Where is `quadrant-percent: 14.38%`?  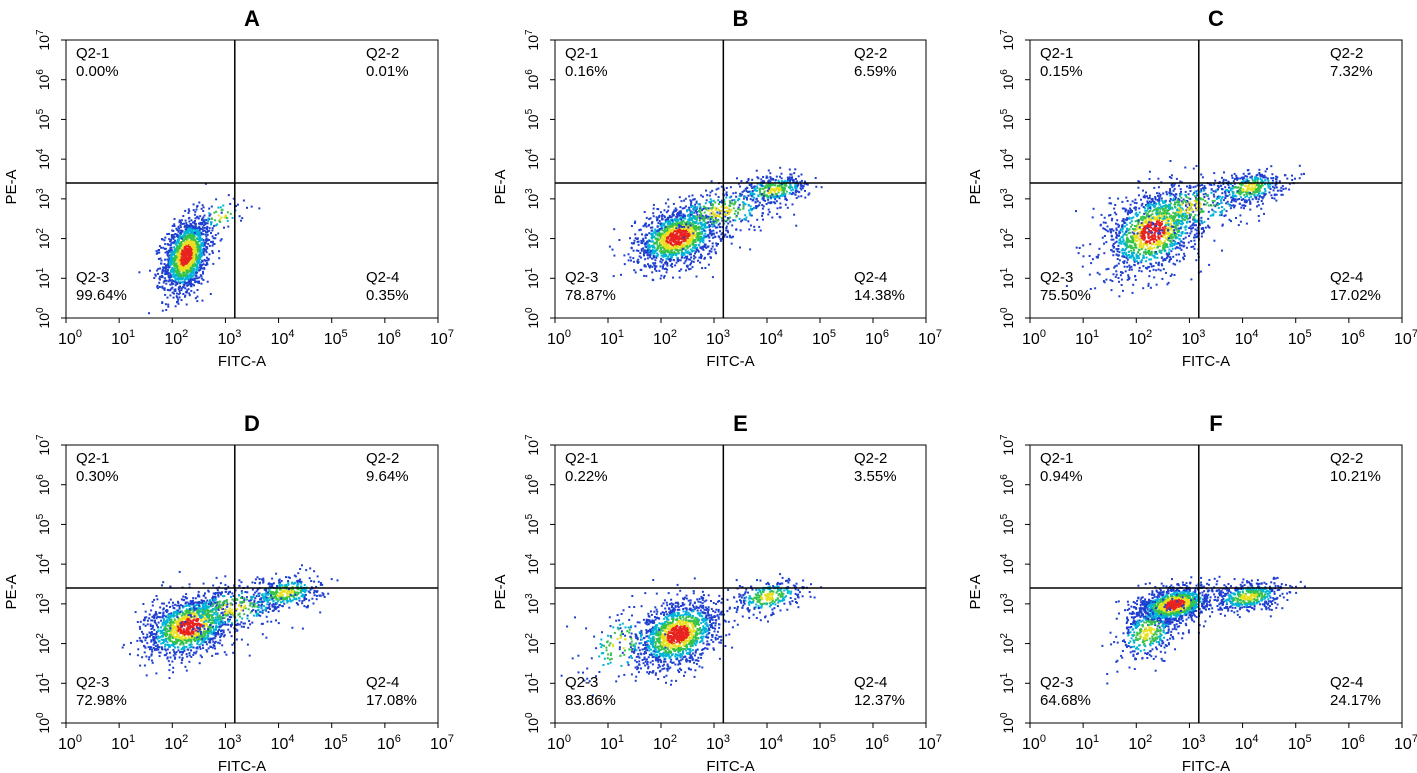
quadrant-percent: 14.38% is located at coordinates (879, 295).